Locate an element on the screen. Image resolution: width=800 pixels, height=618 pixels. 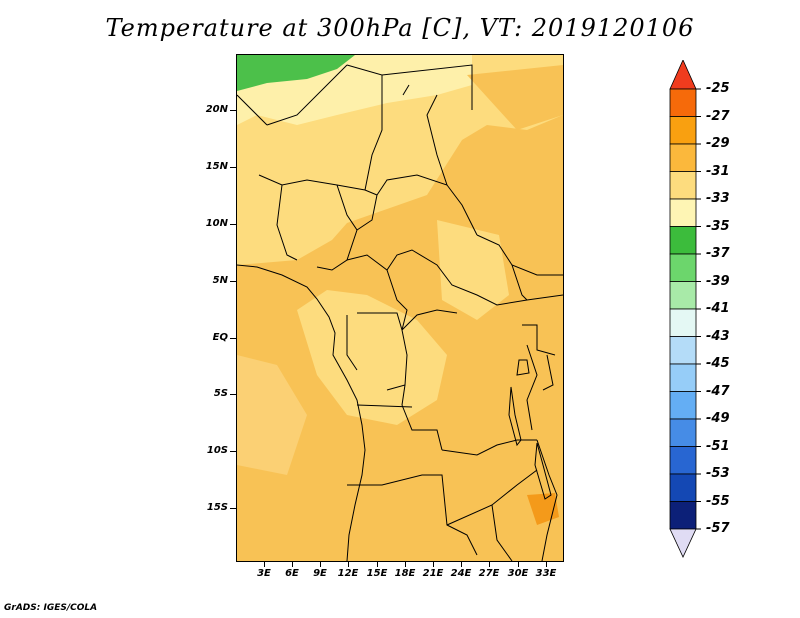
colorbar-label: -57 is located at coordinates (718, 528).